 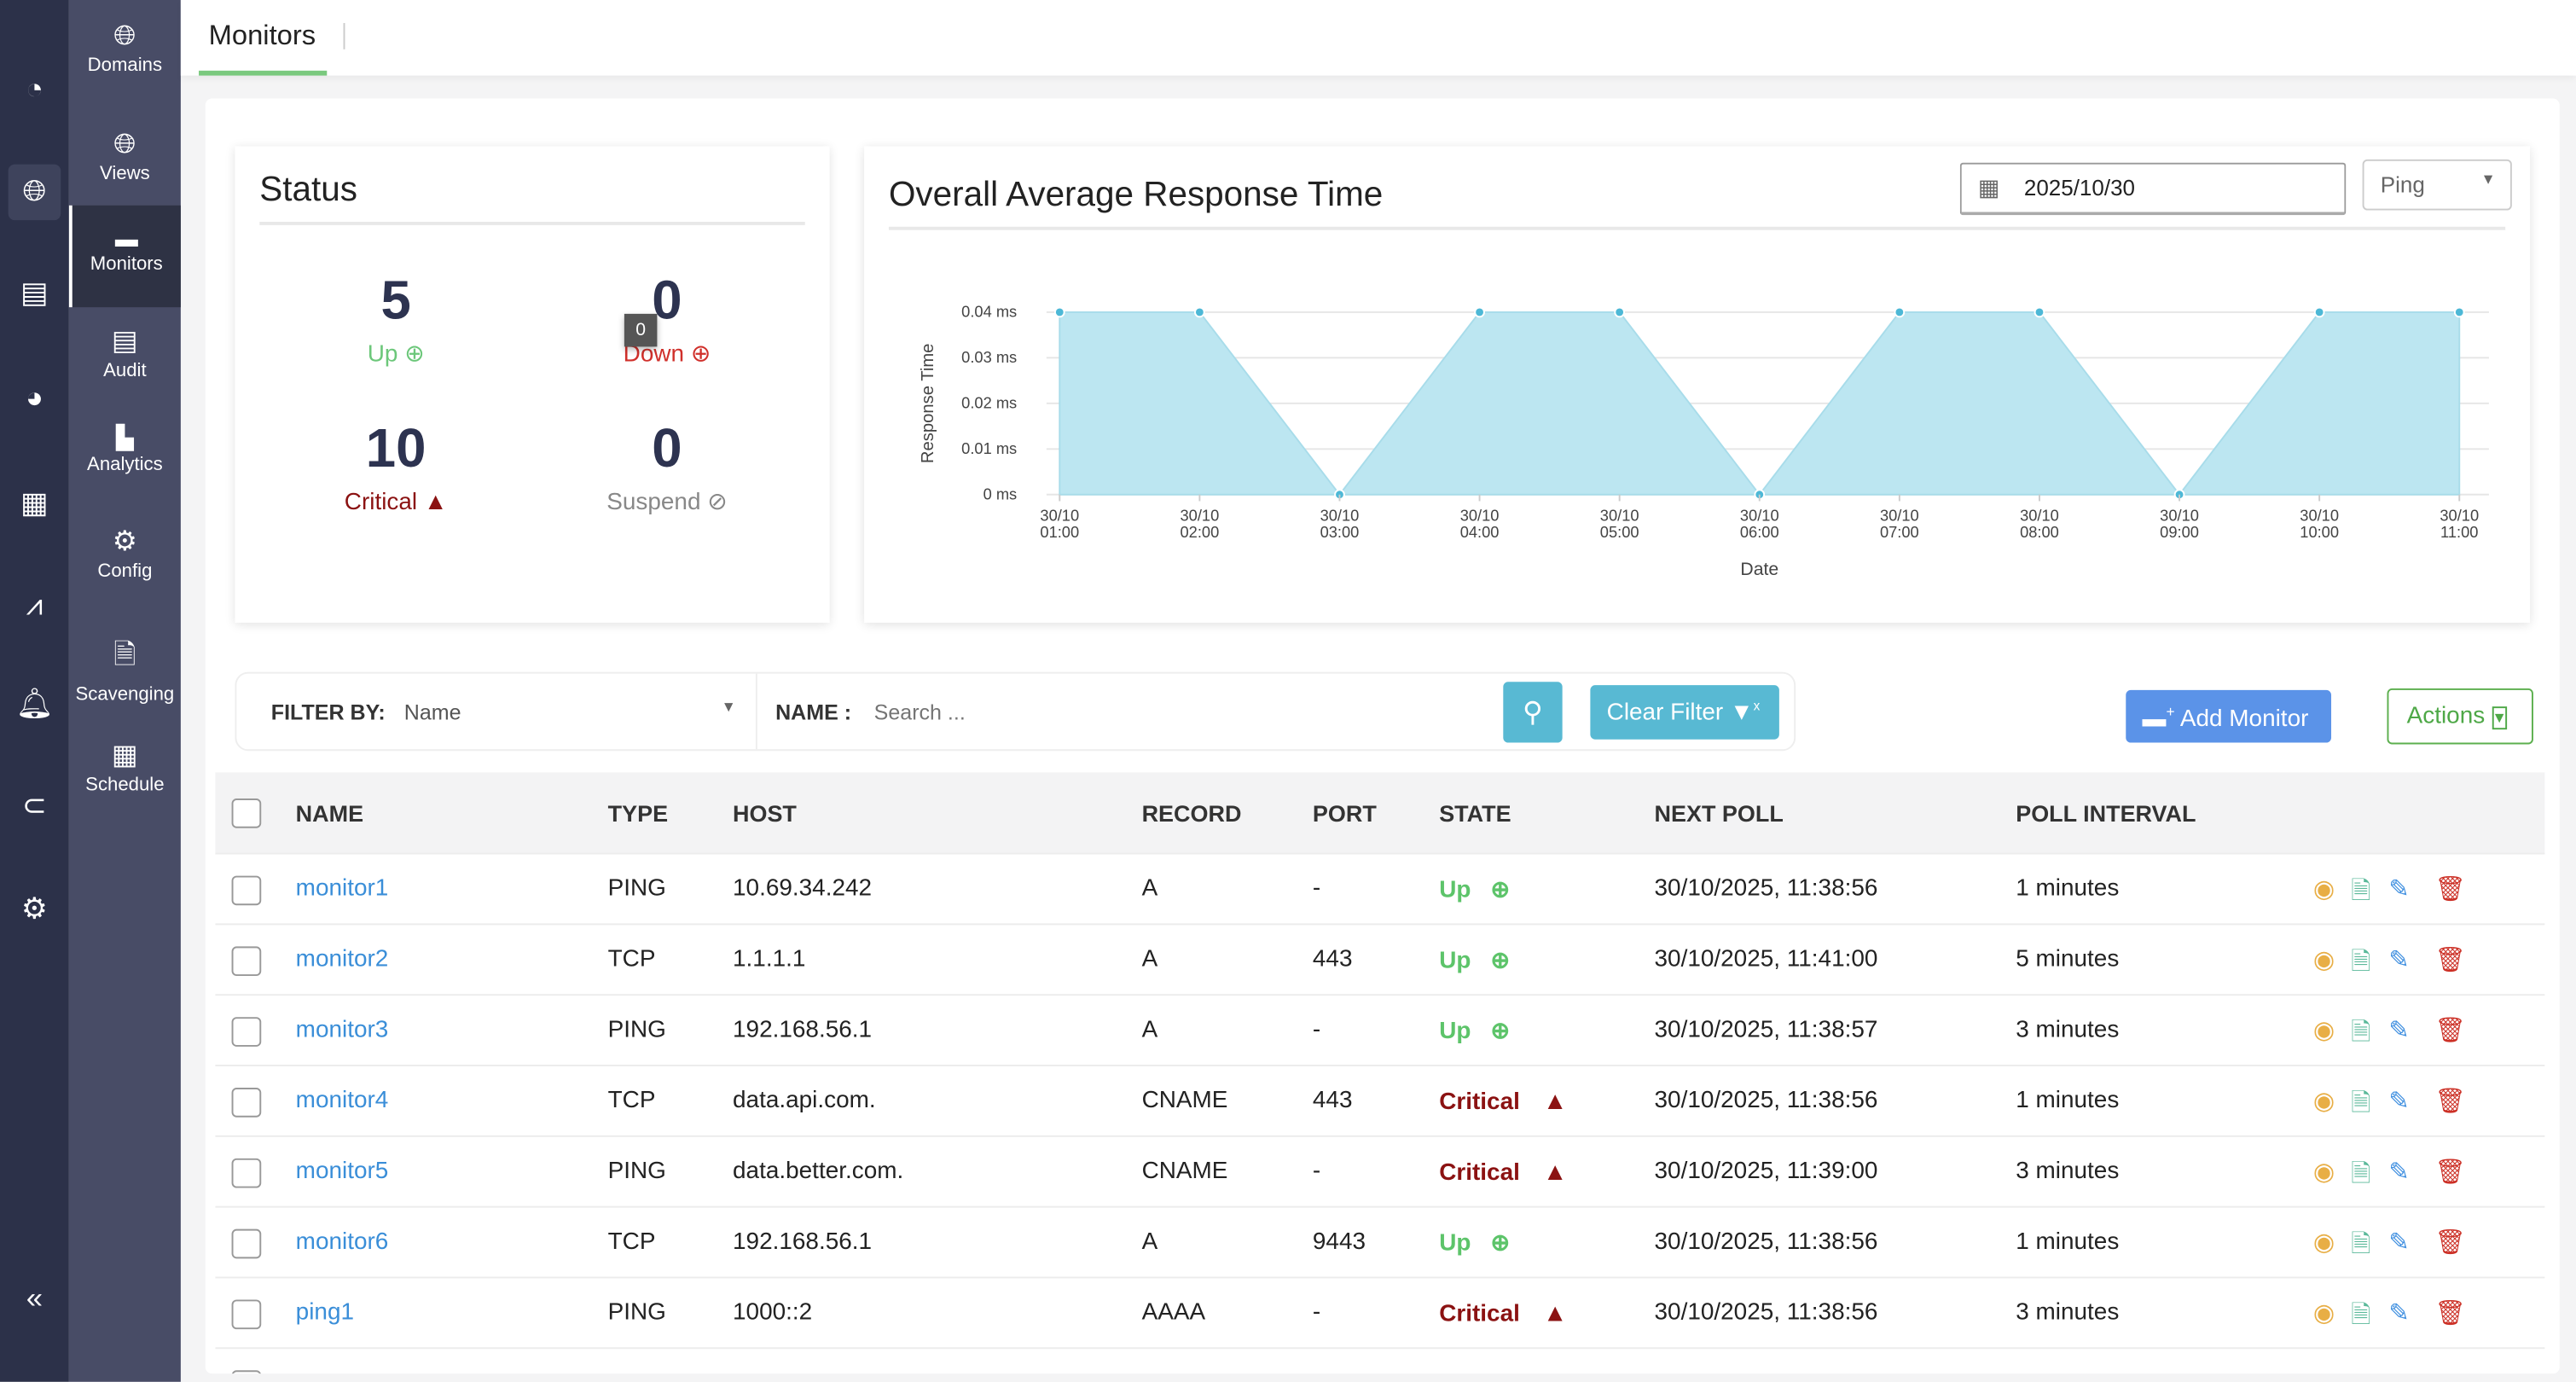 What do you see at coordinates (246, 813) in the screenshot?
I see `select-all-checkbox` at bounding box center [246, 813].